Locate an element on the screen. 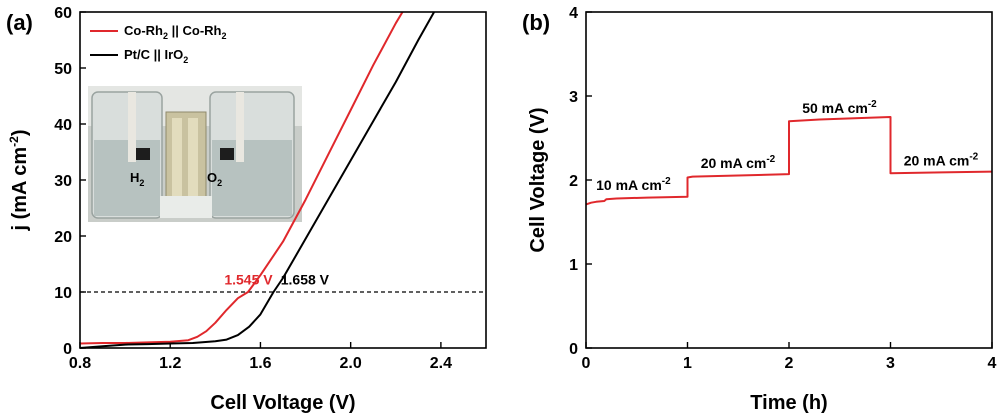  panel-b-annotation-10: 10 mA cm is located at coordinates (629, 185).